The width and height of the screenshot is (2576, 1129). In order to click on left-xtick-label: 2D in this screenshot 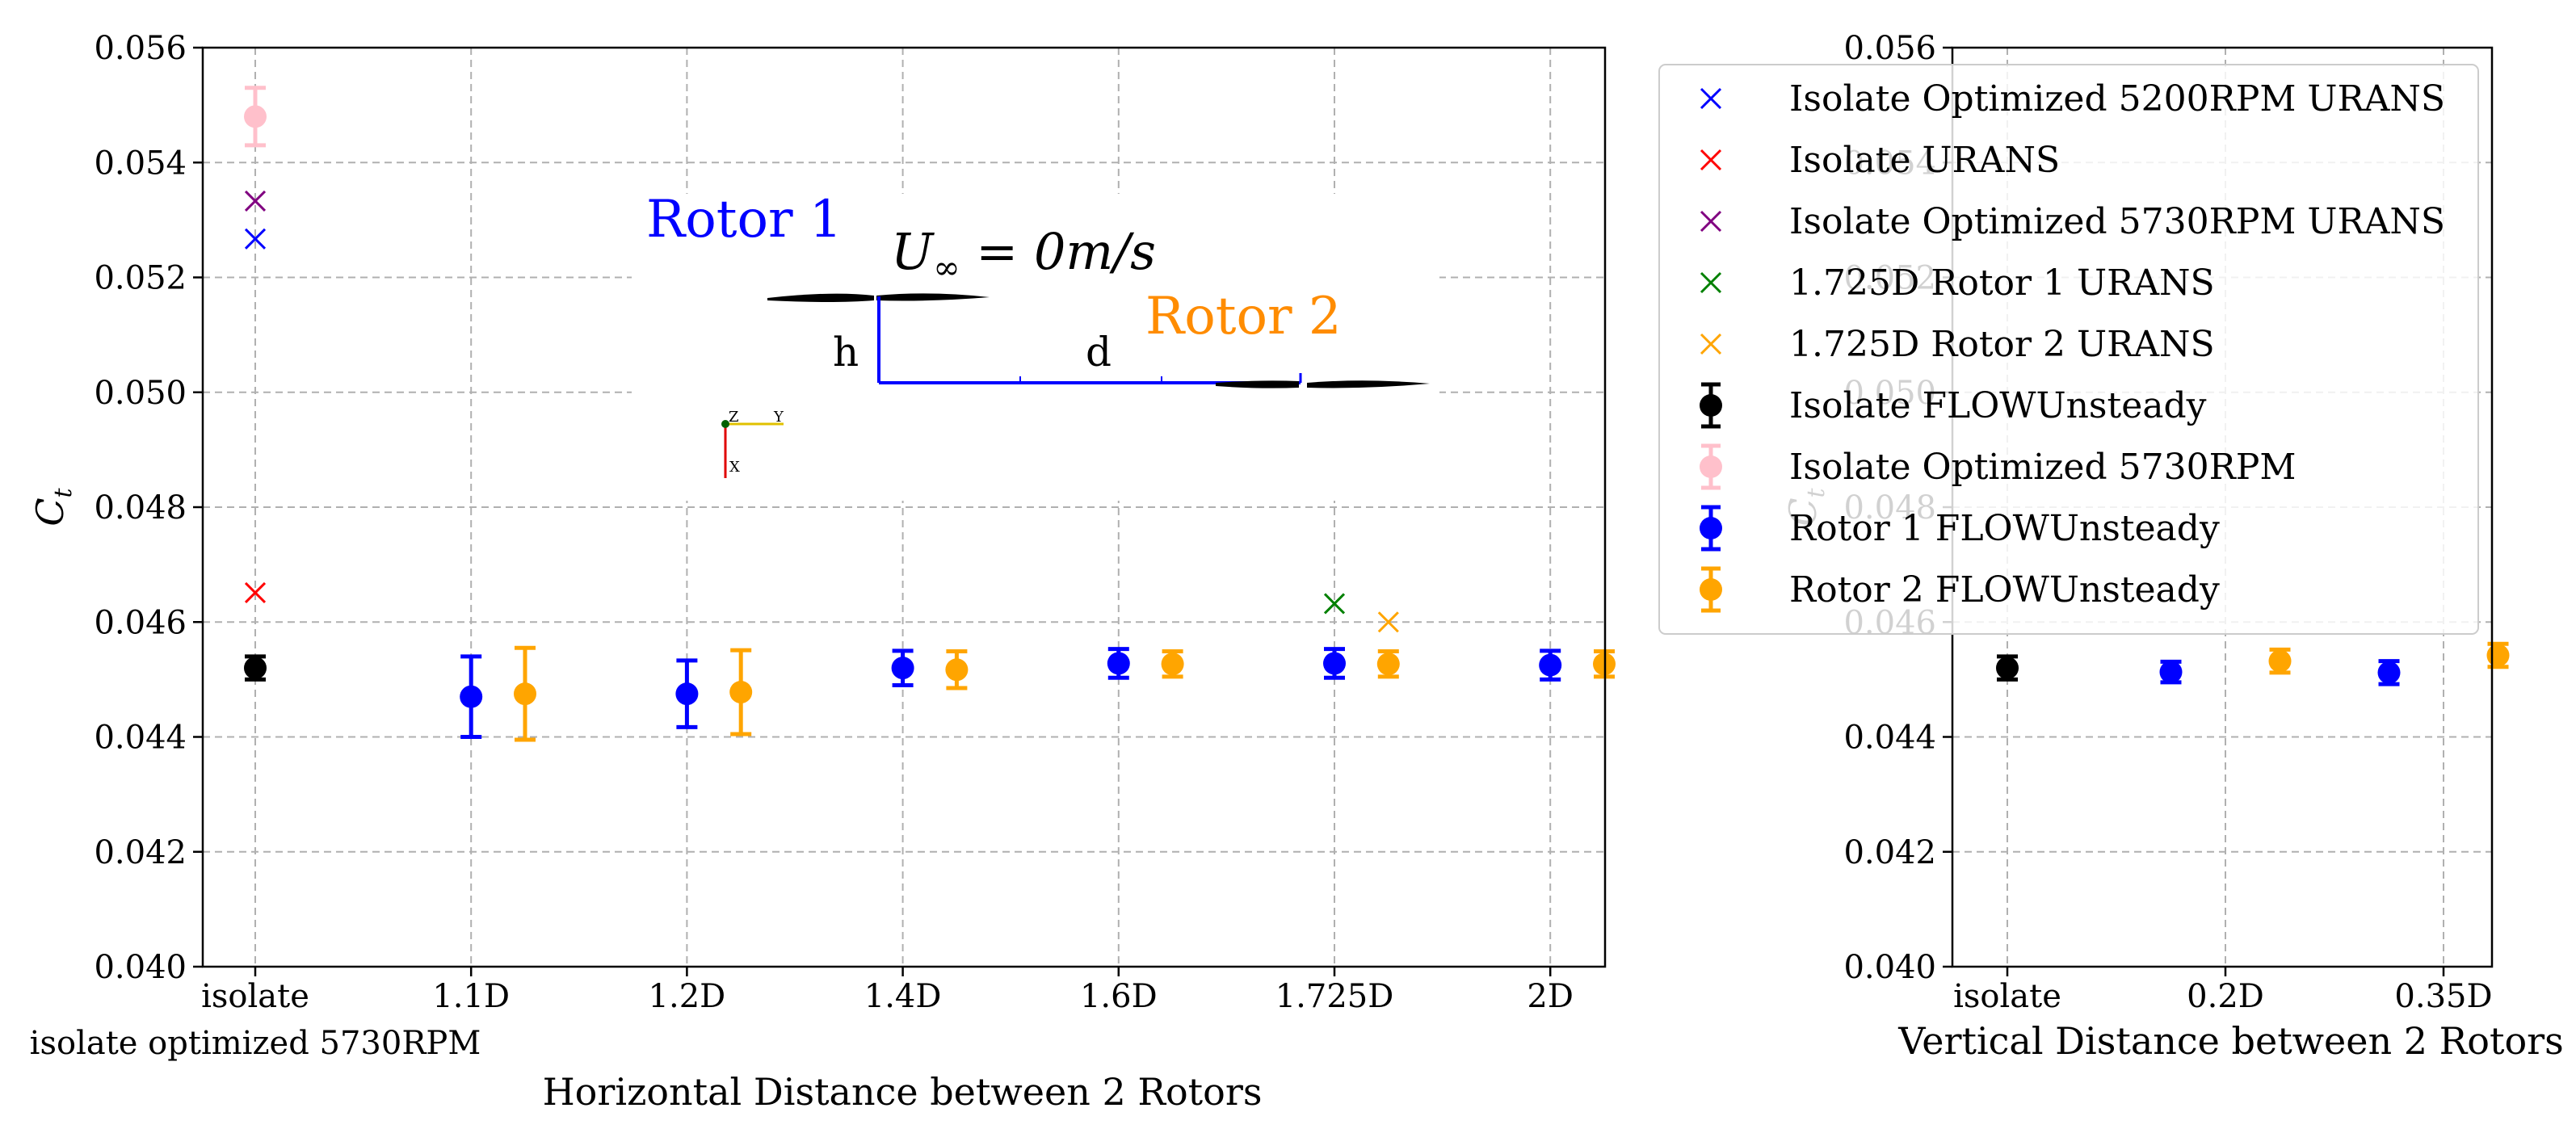, I will do `click(1550, 996)`.